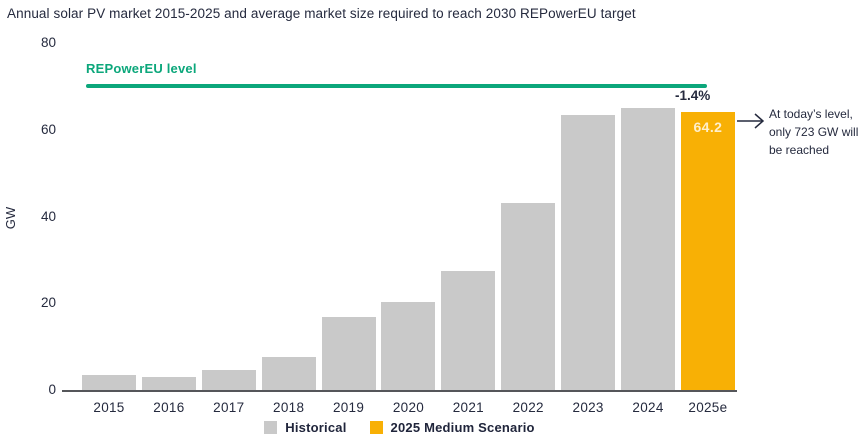 The height and width of the screenshot is (443, 865). What do you see at coordinates (288, 373) in the screenshot?
I see `bar-2018` at bounding box center [288, 373].